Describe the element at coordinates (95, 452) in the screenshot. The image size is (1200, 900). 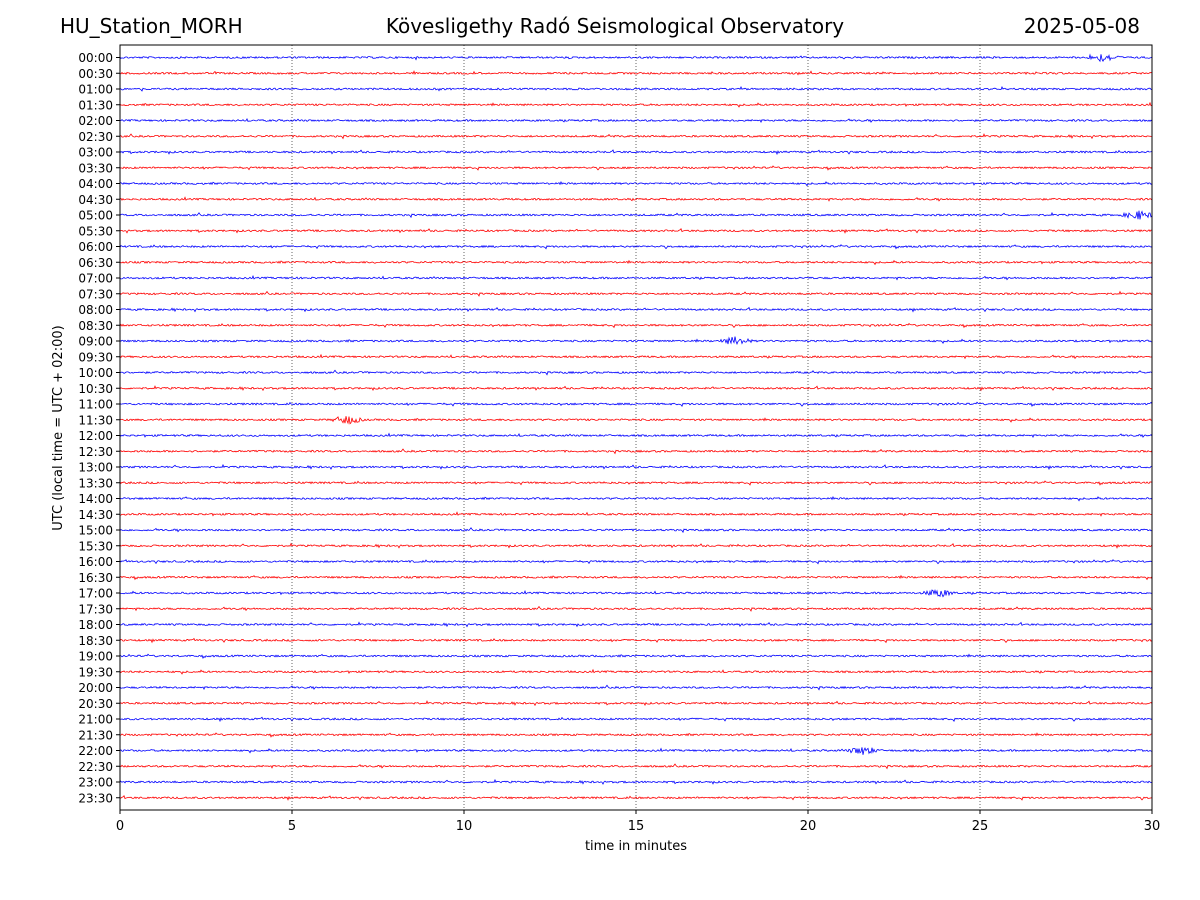
I see `y-tick-label: 12:30` at that location.